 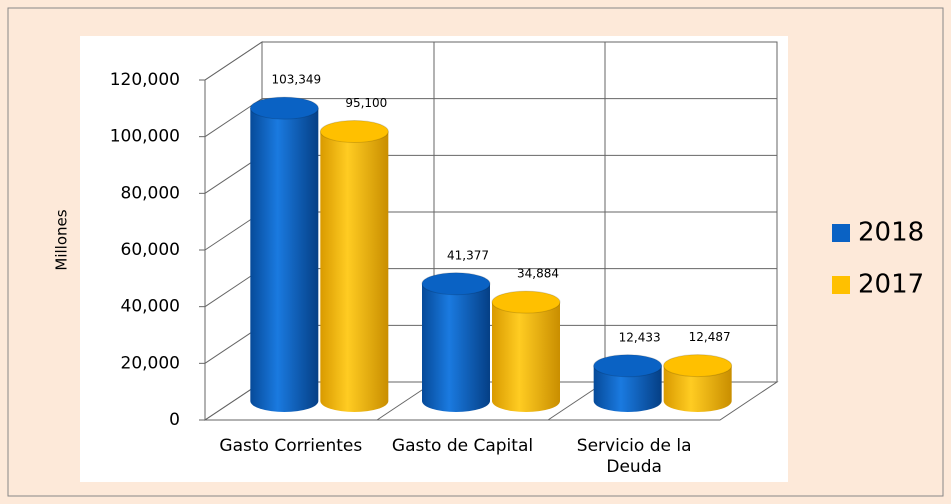 I want to click on y-tick-label: 20,000, so click(x=150, y=363).